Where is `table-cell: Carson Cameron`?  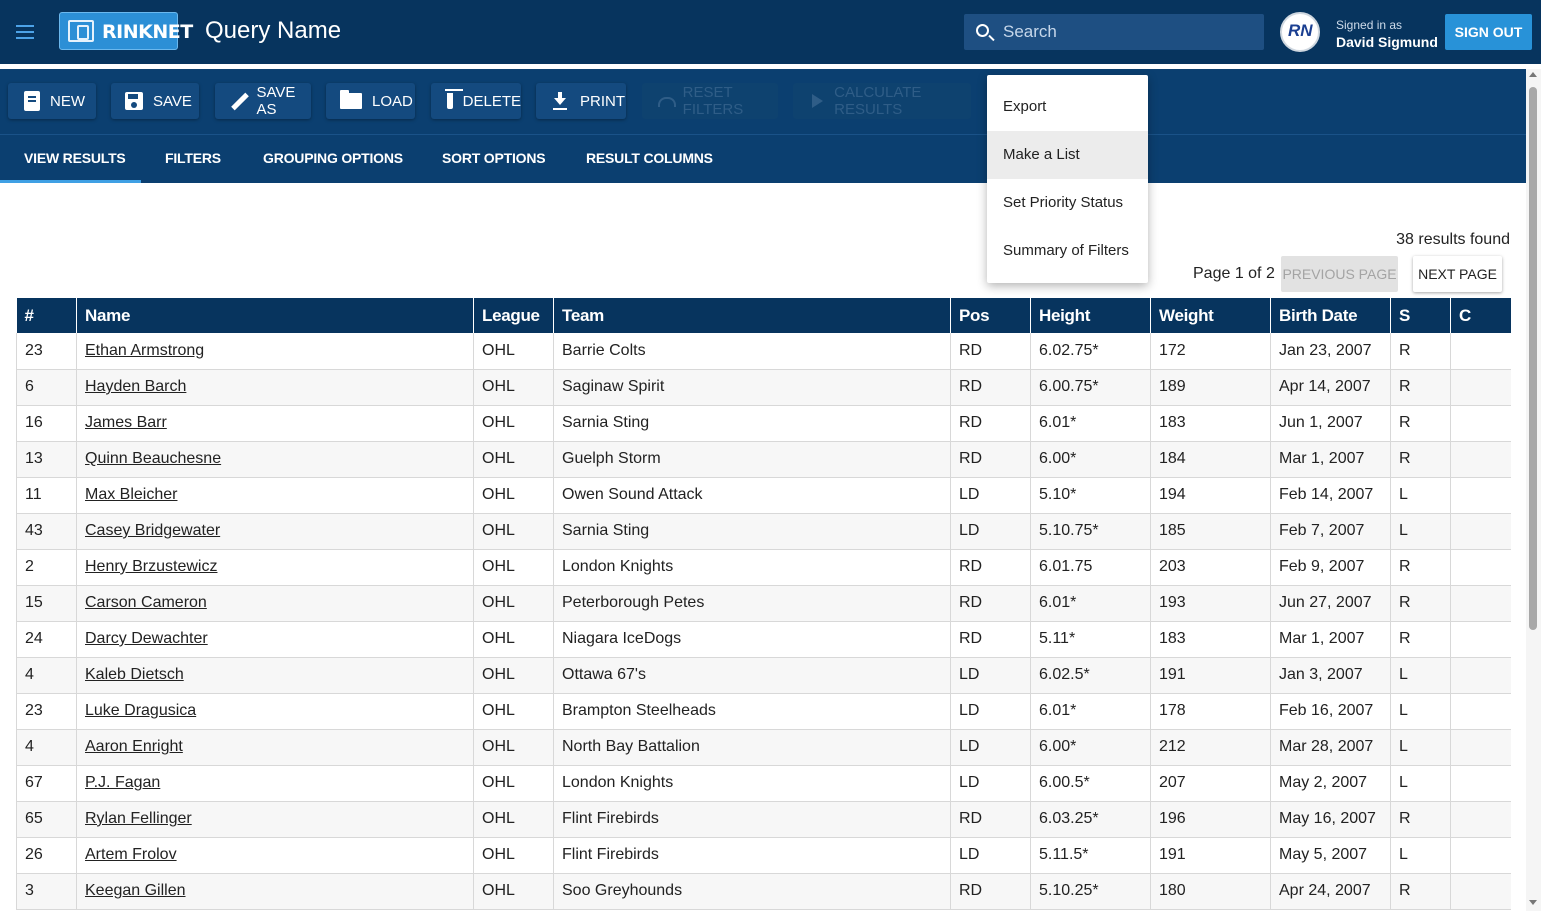
table-cell: Carson Cameron is located at coordinates (275, 603).